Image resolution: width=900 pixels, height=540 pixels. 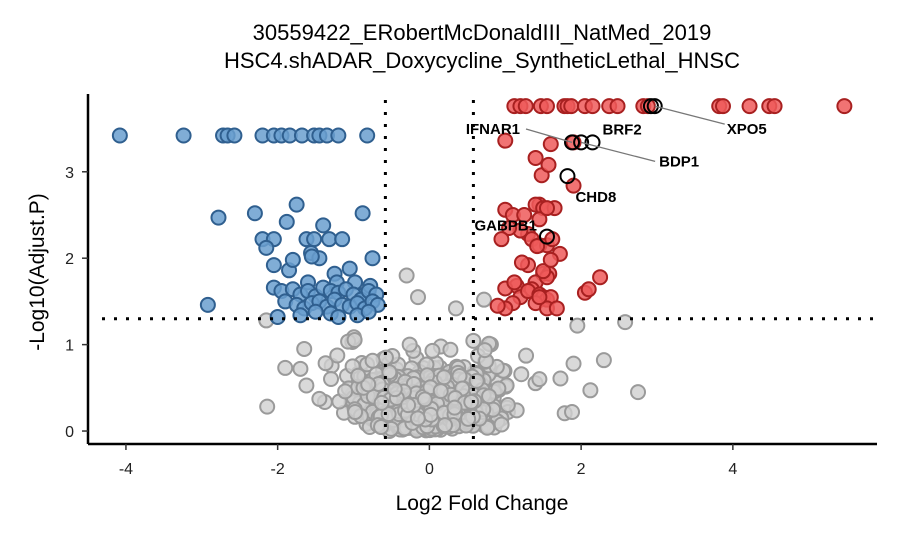 What do you see at coordinates (69, 432) in the screenshot?
I see `y-tick-label: 0` at bounding box center [69, 432].